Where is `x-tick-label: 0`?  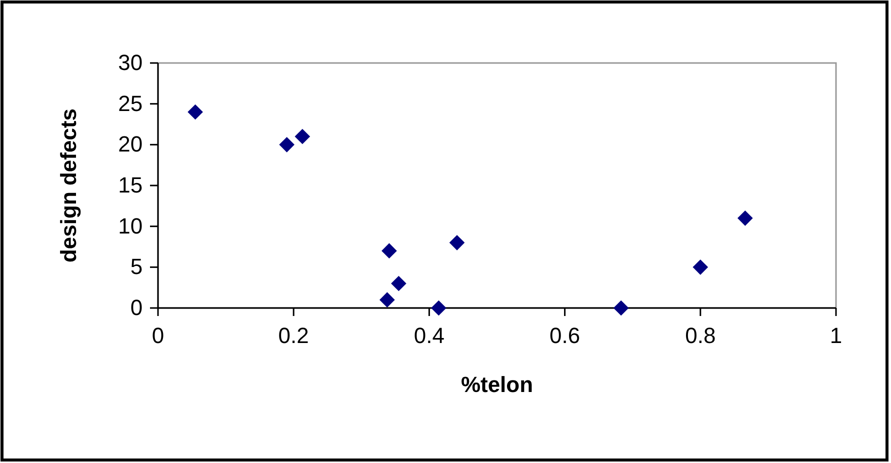
x-tick-label: 0 is located at coordinates (158, 335).